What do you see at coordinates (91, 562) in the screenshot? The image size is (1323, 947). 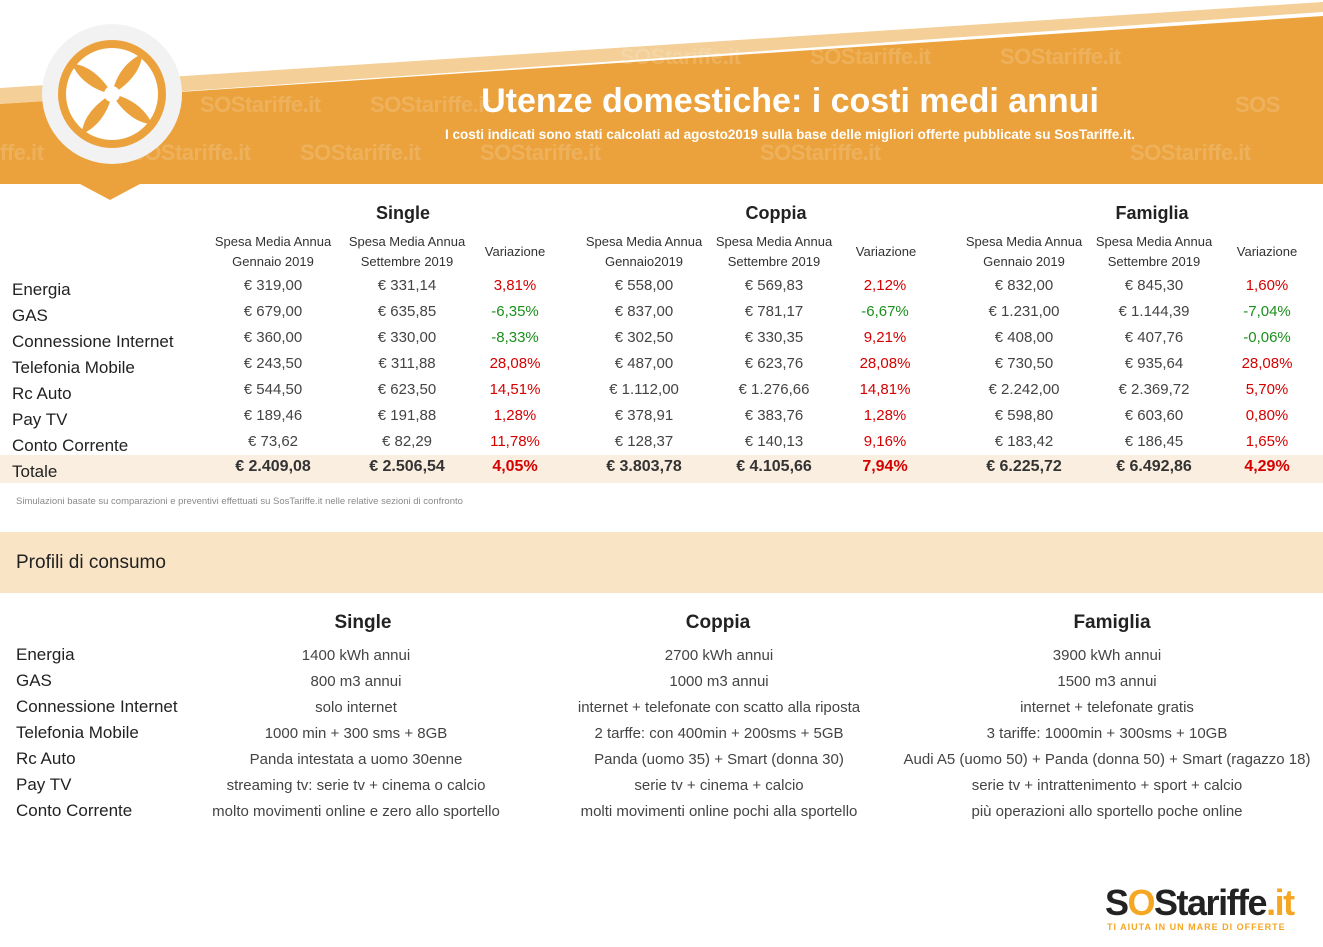 I see `profili-title: Profili di consumo` at bounding box center [91, 562].